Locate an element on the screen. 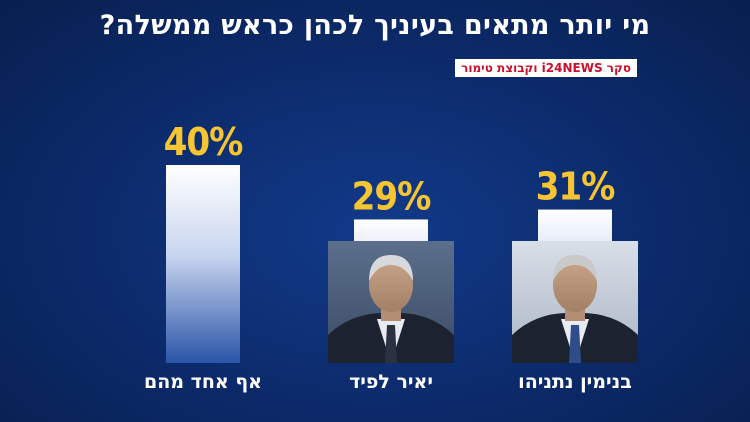  category-label-2: יאיר לפיד is located at coordinates (391, 382).